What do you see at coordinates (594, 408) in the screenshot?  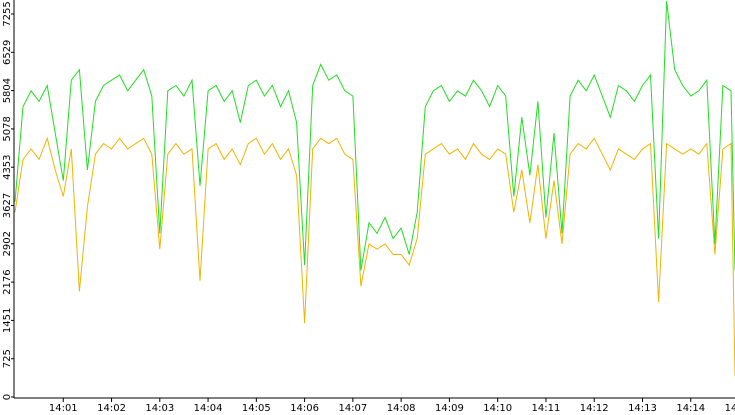 I see `x-tick-label: 14:12` at bounding box center [594, 408].